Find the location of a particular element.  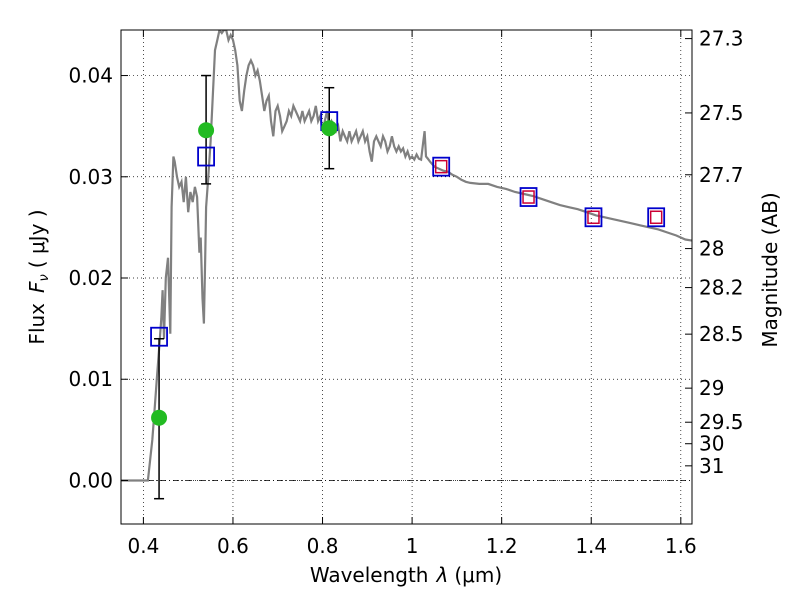

magnitude-axis-label: Magnitude (AB) is located at coordinates (770, 269).